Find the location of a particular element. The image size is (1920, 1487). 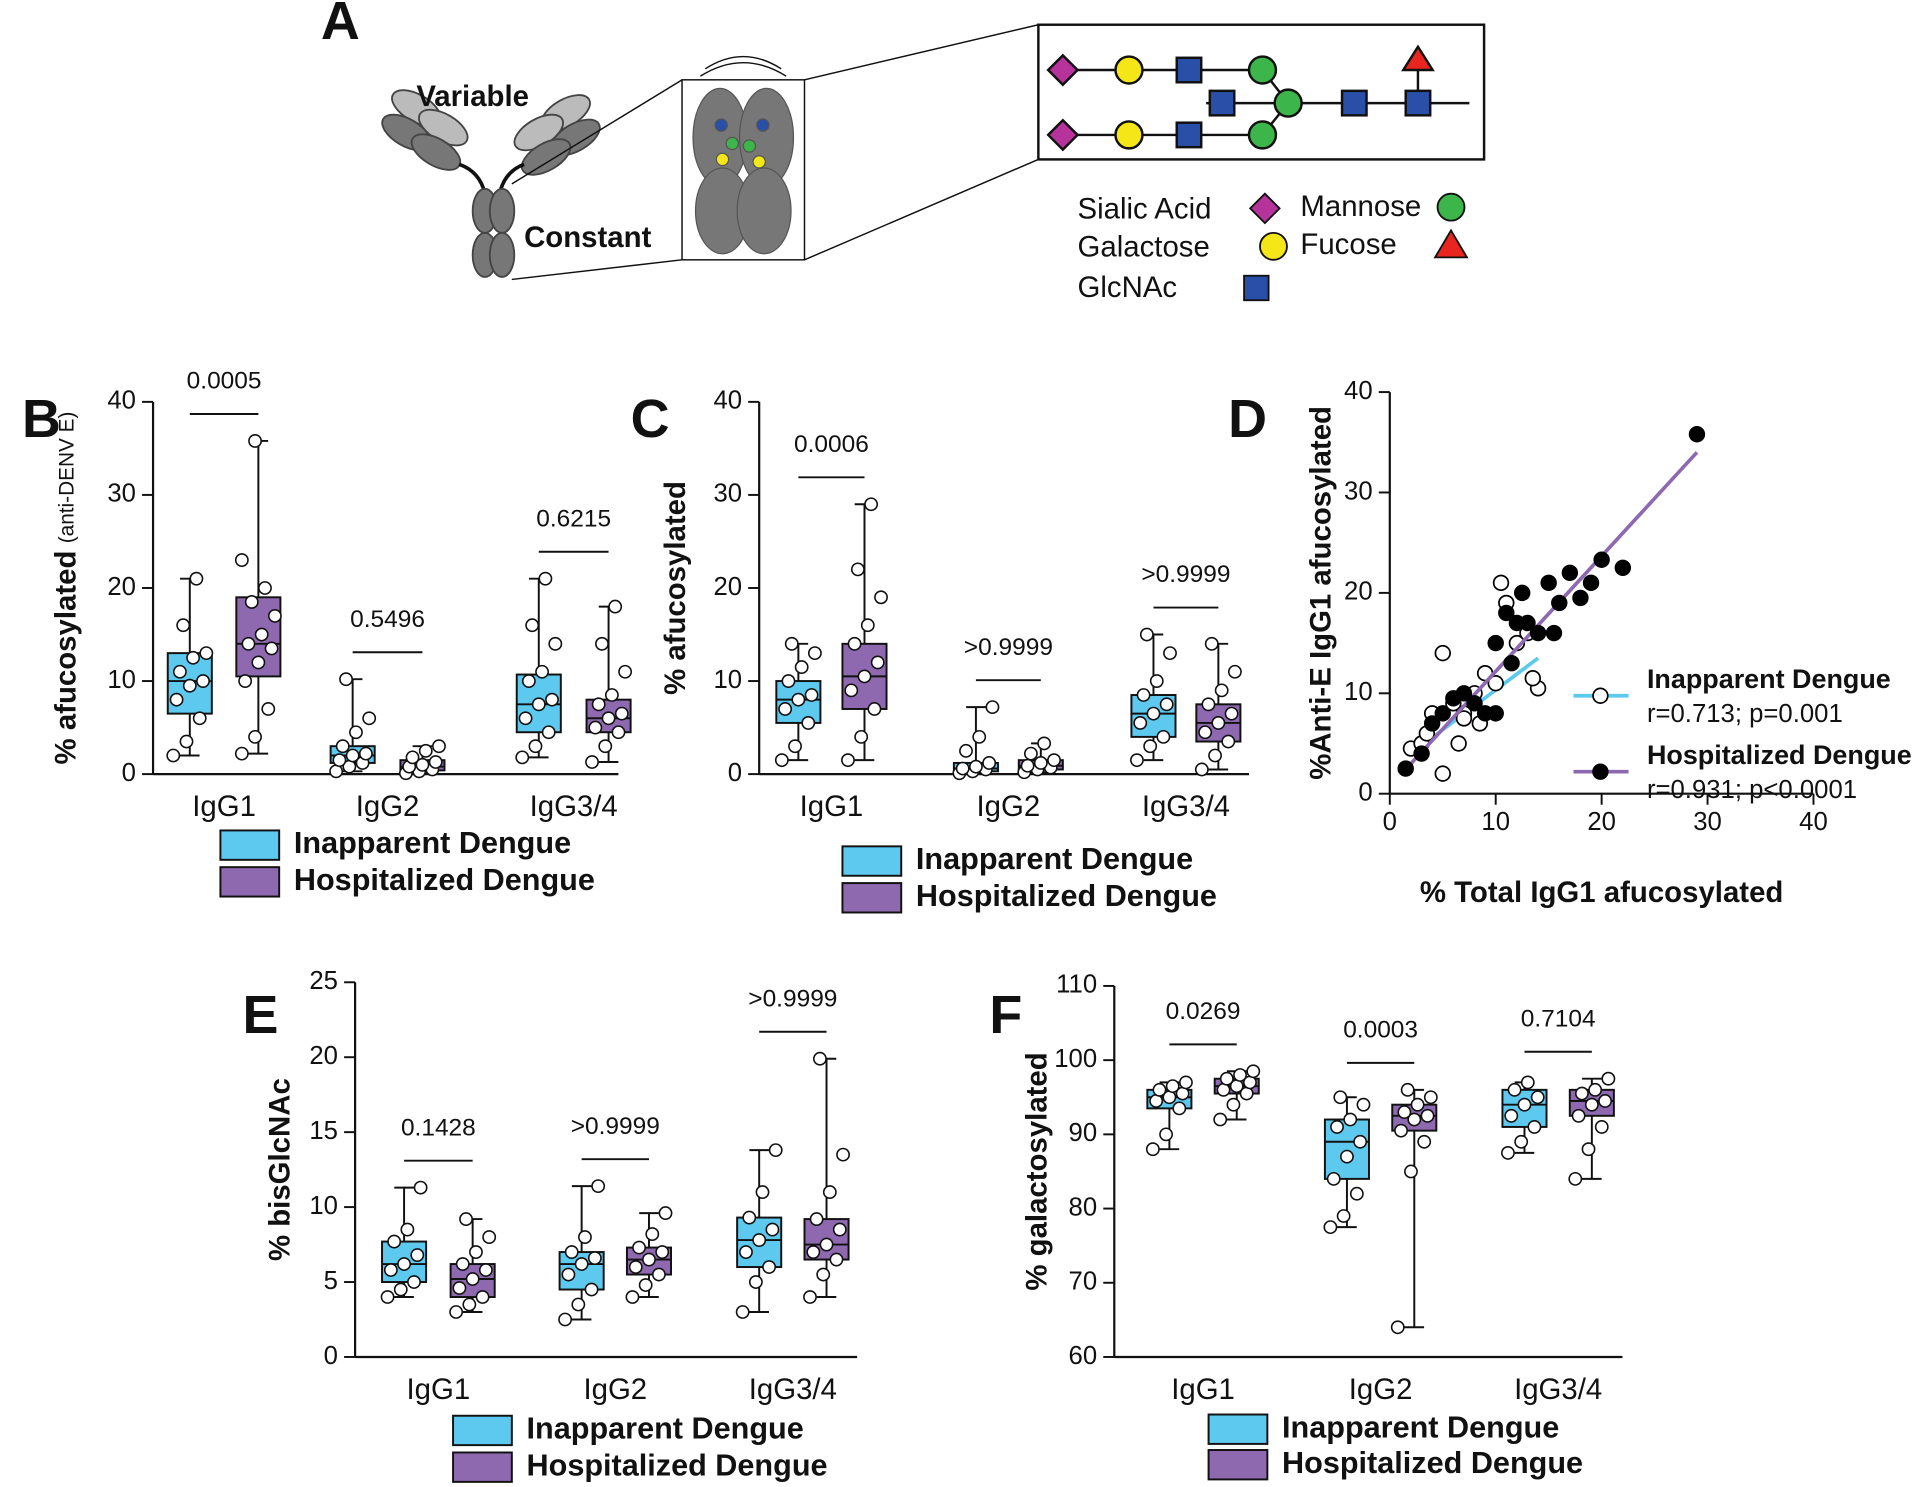

legend-swatch is located at coordinates (250, 845).